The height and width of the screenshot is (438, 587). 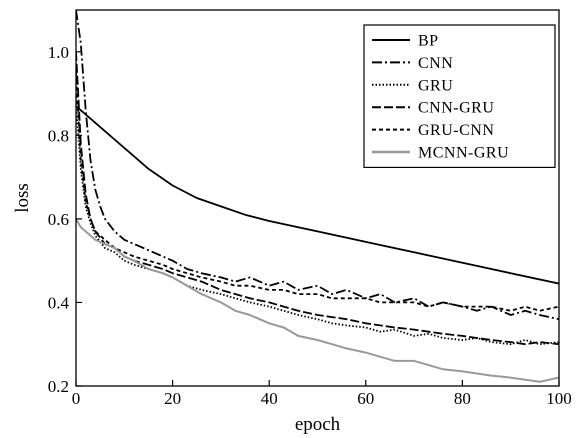 What do you see at coordinates (435, 85) in the screenshot?
I see `legend-label: GRU` at bounding box center [435, 85].